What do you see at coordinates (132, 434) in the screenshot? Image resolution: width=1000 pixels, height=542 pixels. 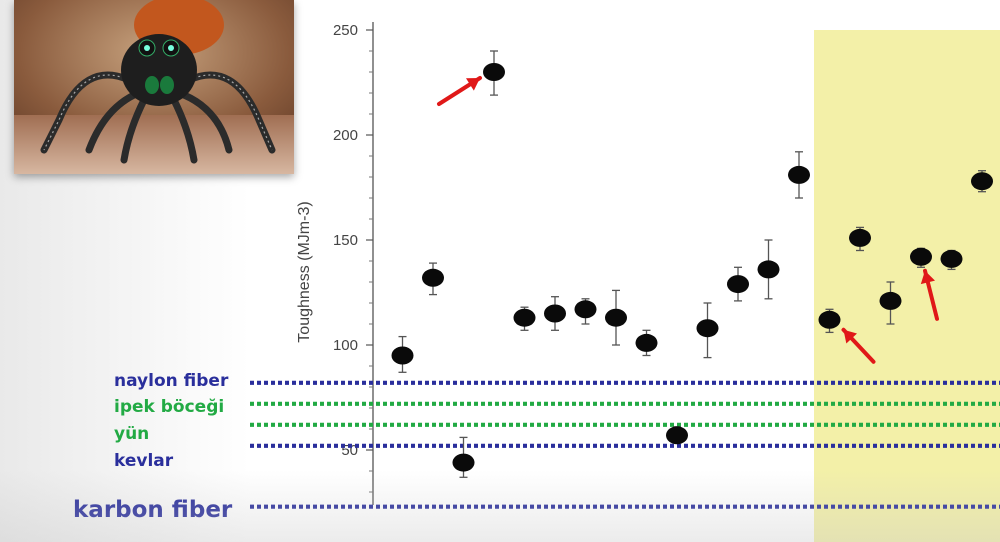 I see `label-yun: yün` at bounding box center [132, 434].